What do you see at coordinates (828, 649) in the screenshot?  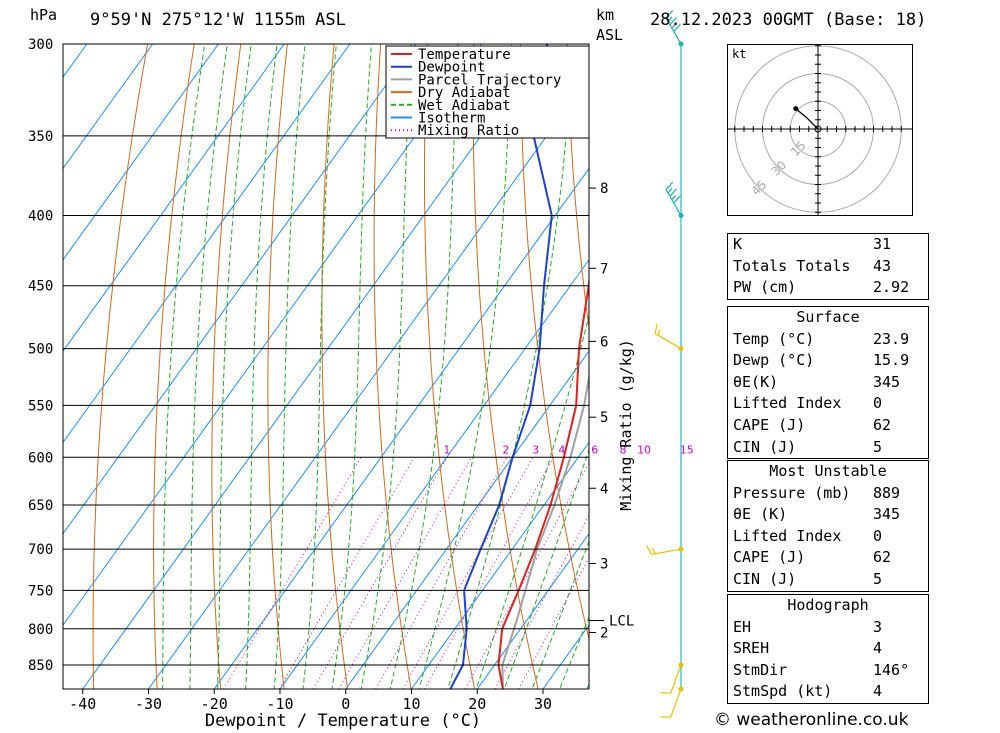 I see `indices-table-hodograph: Hodograph EH 3 SREH 4 StmDir 146° StmSpd (kt) 4` at bounding box center [828, 649].